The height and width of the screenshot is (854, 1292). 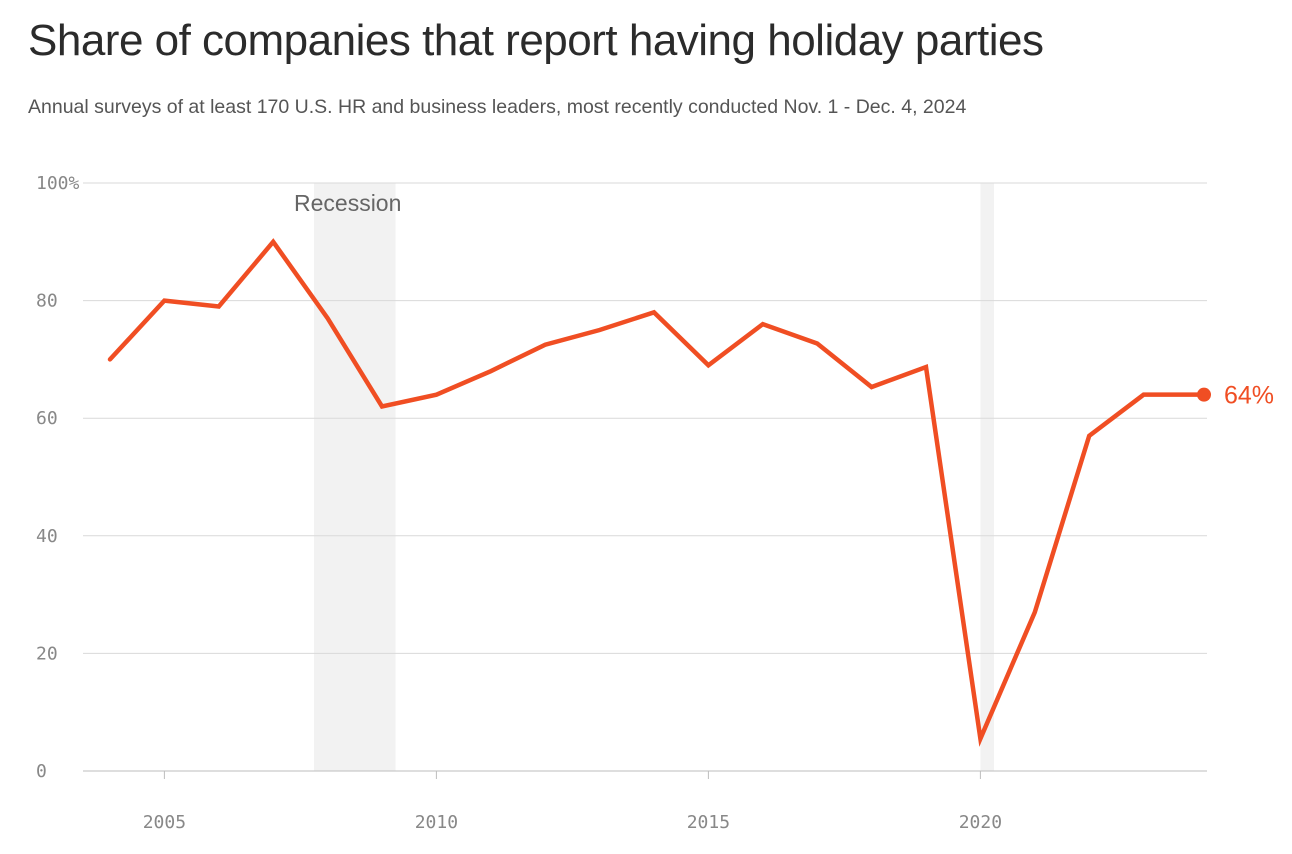 I want to click on y-tick-label: 0, so click(x=41, y=771).